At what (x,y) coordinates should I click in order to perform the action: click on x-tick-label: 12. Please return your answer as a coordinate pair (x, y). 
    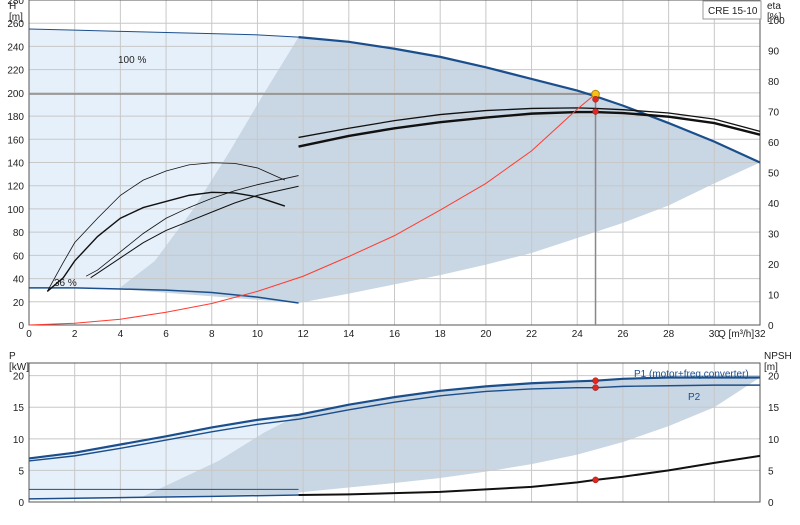
    Looking at the image, I should click on (304, 334).